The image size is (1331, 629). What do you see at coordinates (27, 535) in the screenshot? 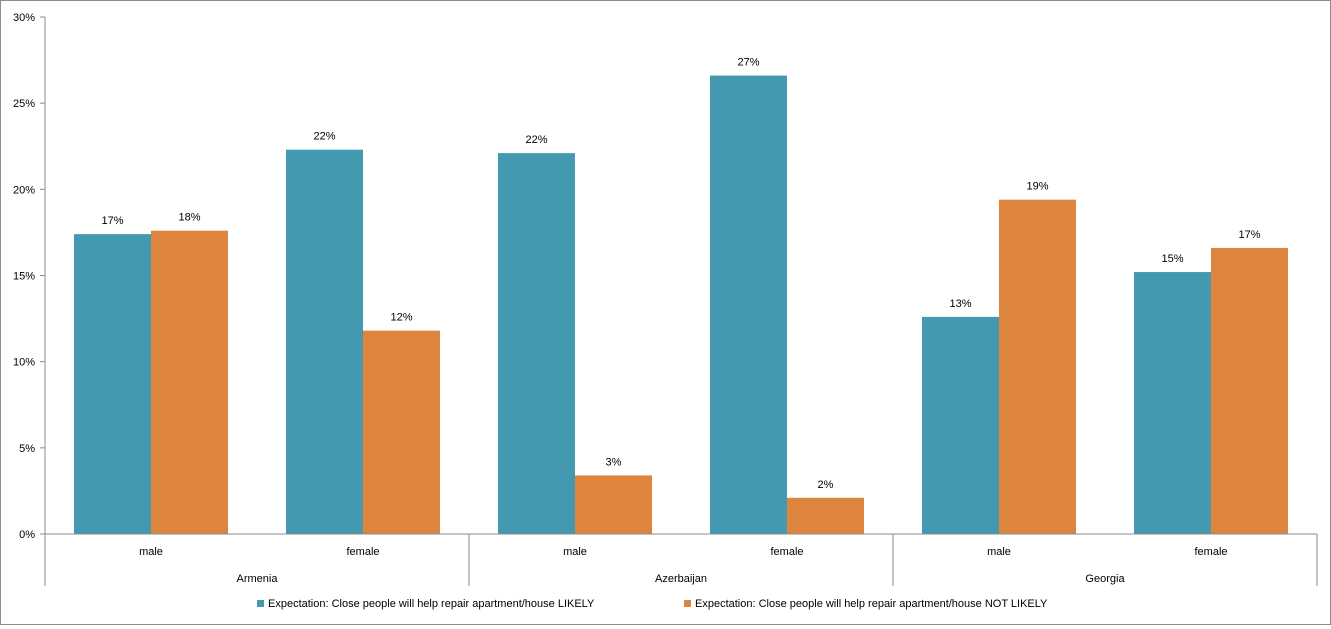
I see `y-tick-label: 0%` at bounding box center [27, 535].